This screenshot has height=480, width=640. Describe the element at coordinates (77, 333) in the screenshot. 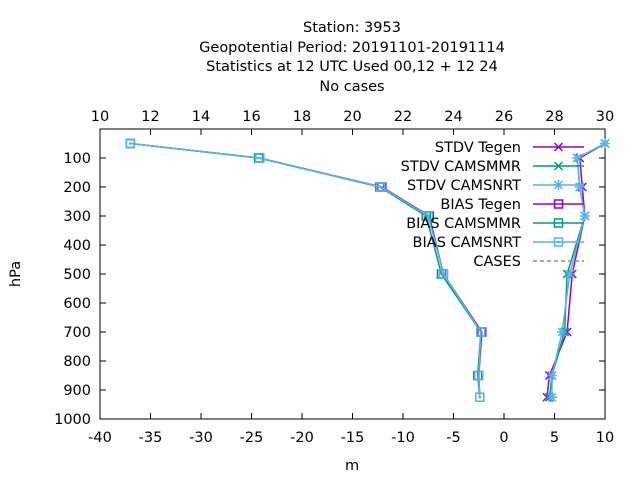

I see `y-tick-label: 700` at that location.